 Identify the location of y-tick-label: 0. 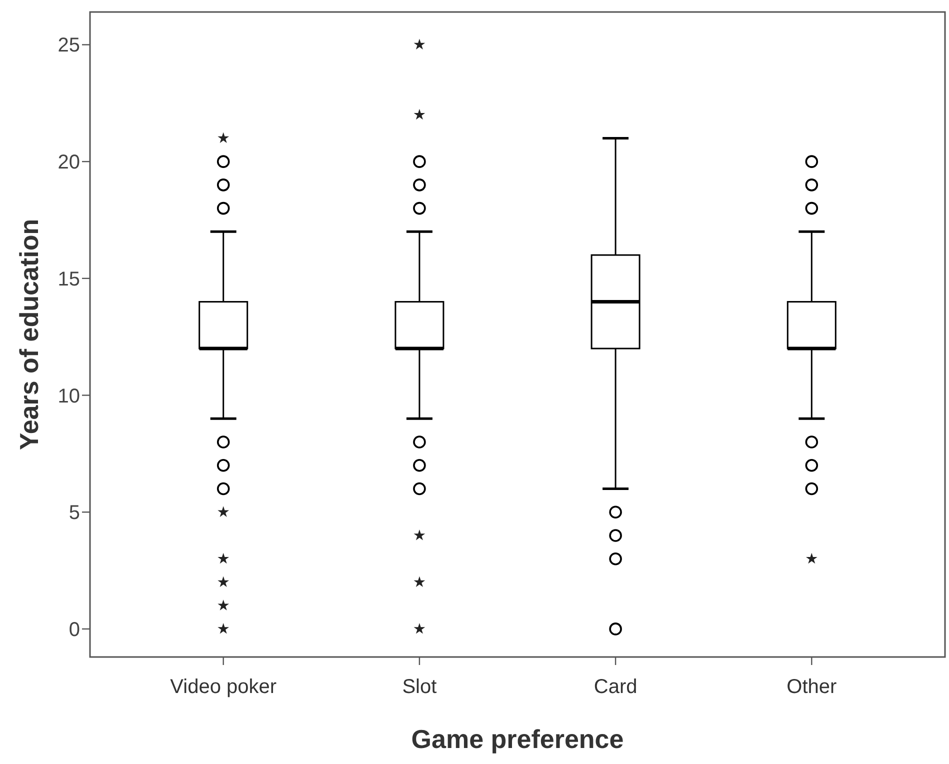
(74, 629).